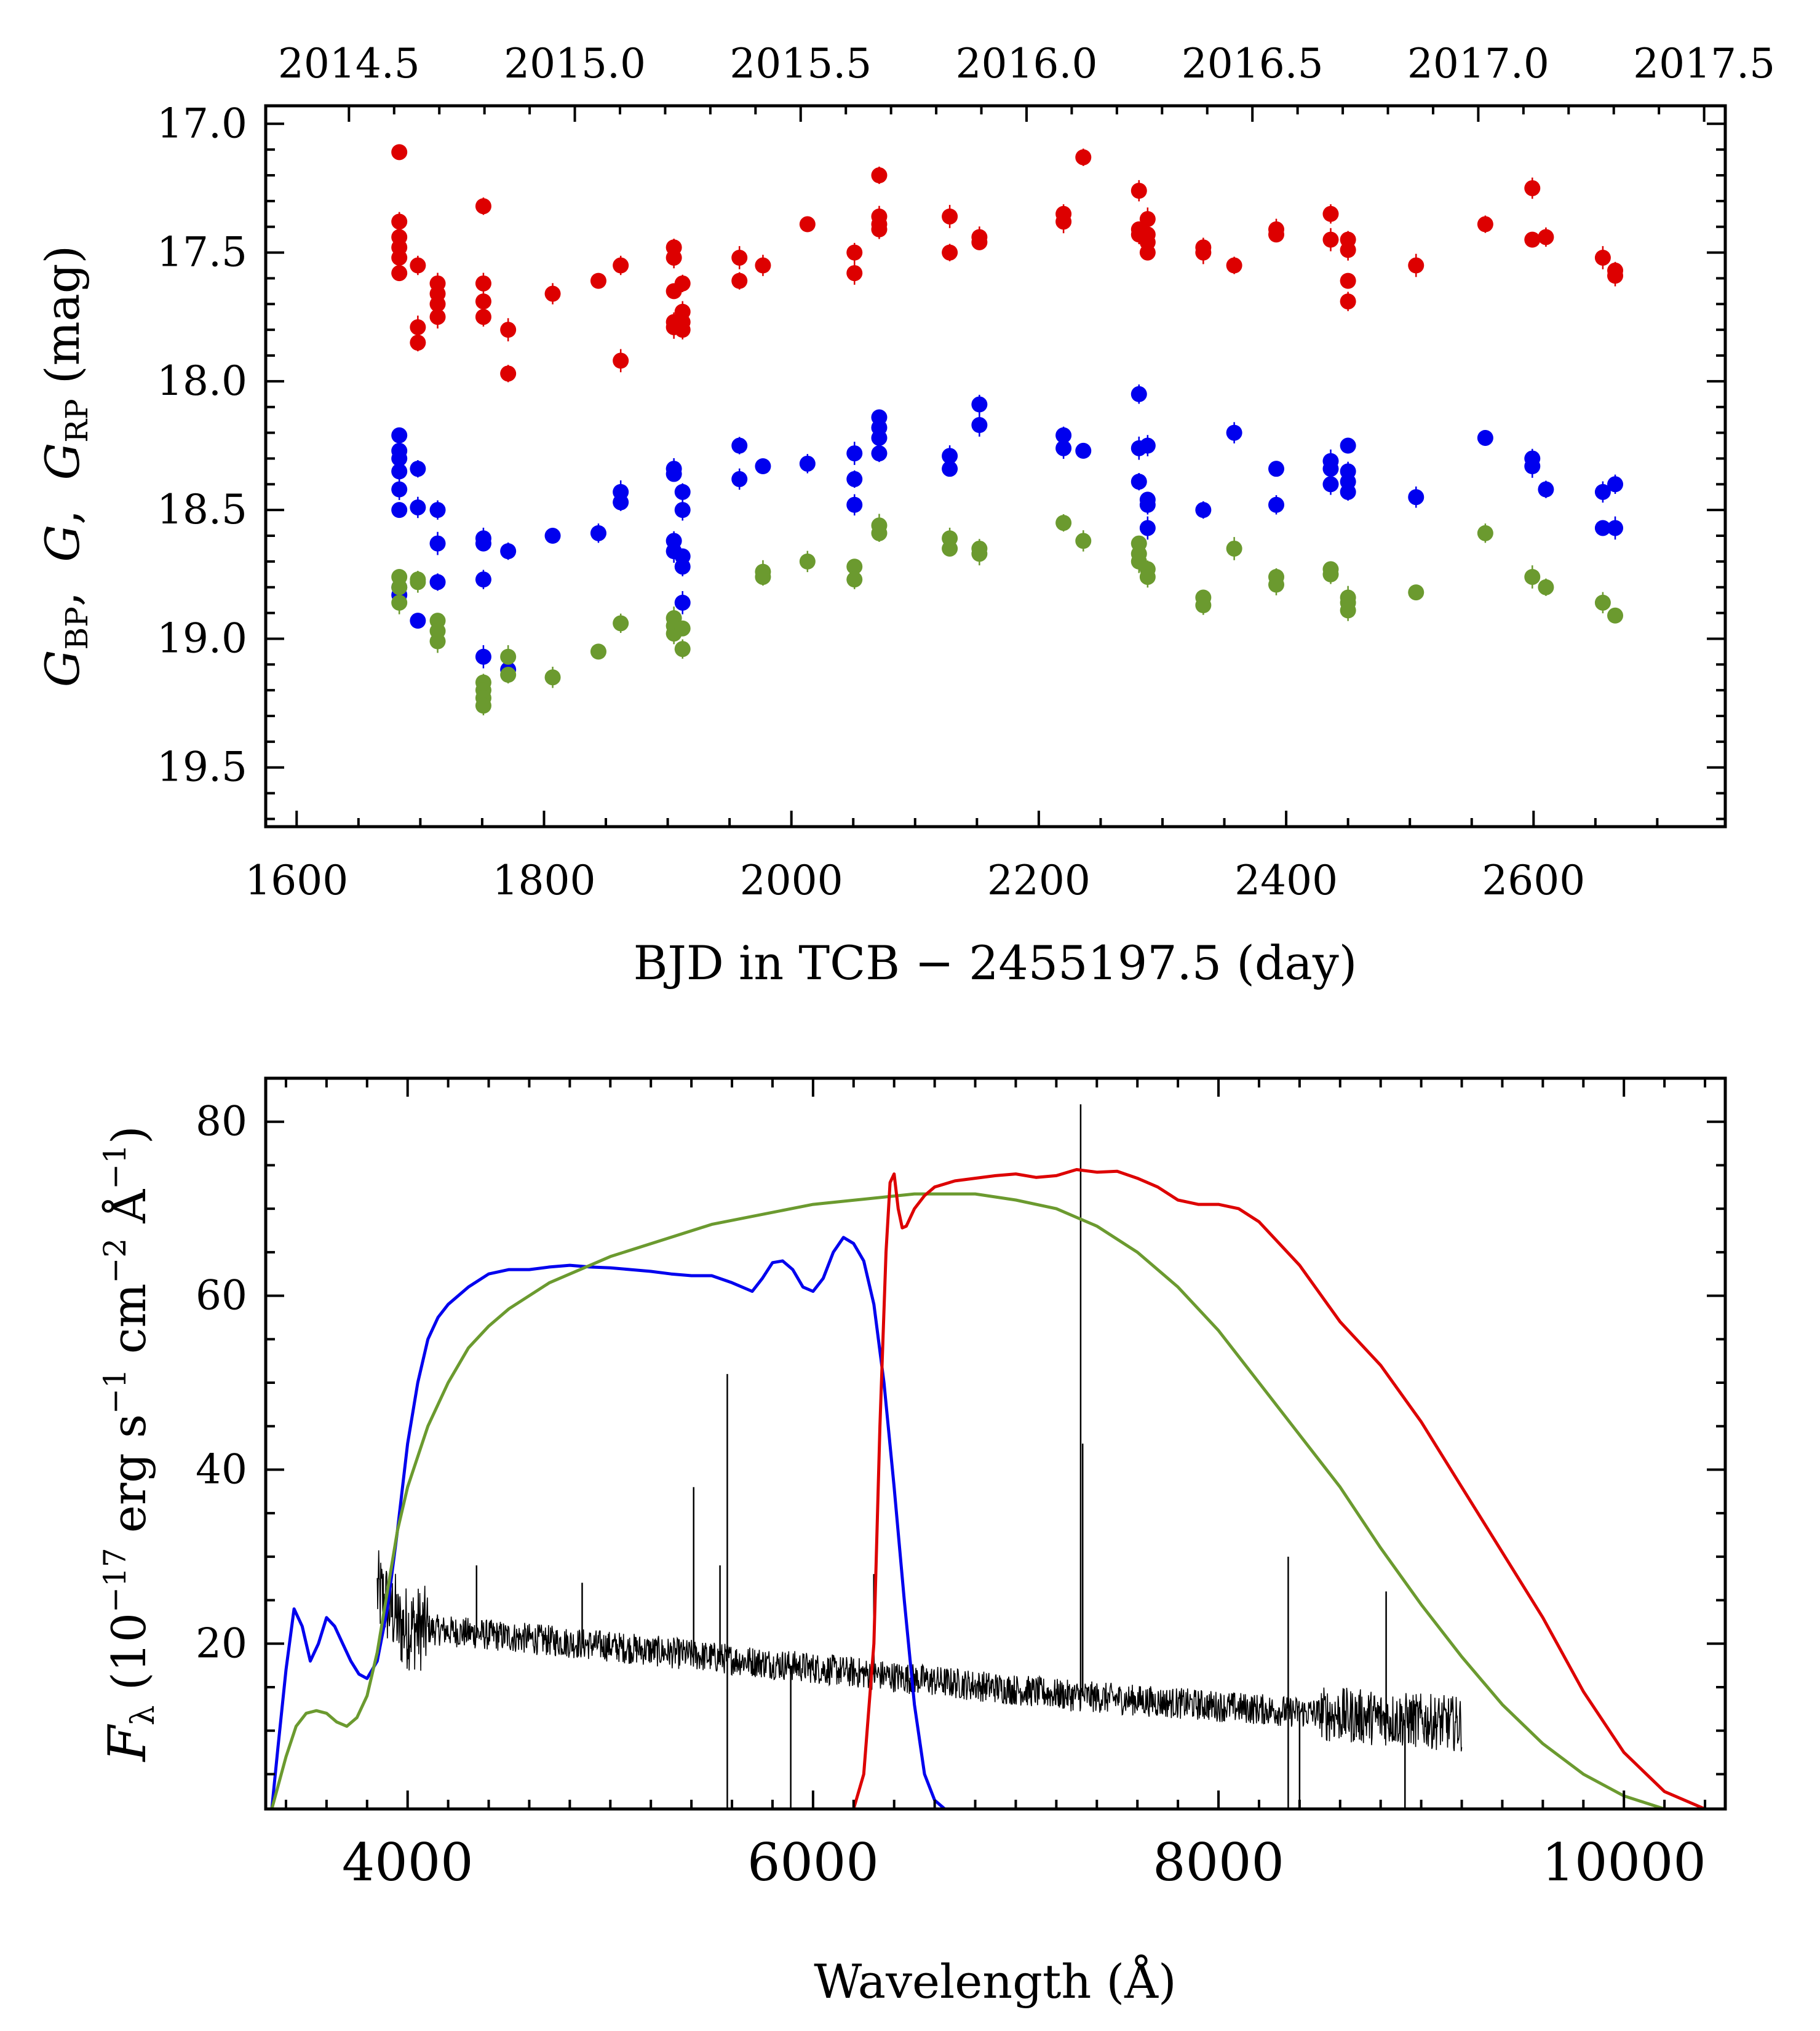  I want to click on y-tick-label: 18.5, so click(202, 509).